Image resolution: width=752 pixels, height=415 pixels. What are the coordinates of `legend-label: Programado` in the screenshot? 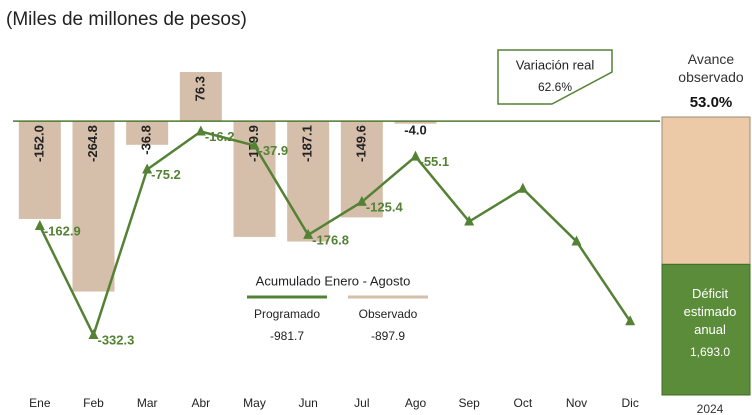 It's located at (287, 314).